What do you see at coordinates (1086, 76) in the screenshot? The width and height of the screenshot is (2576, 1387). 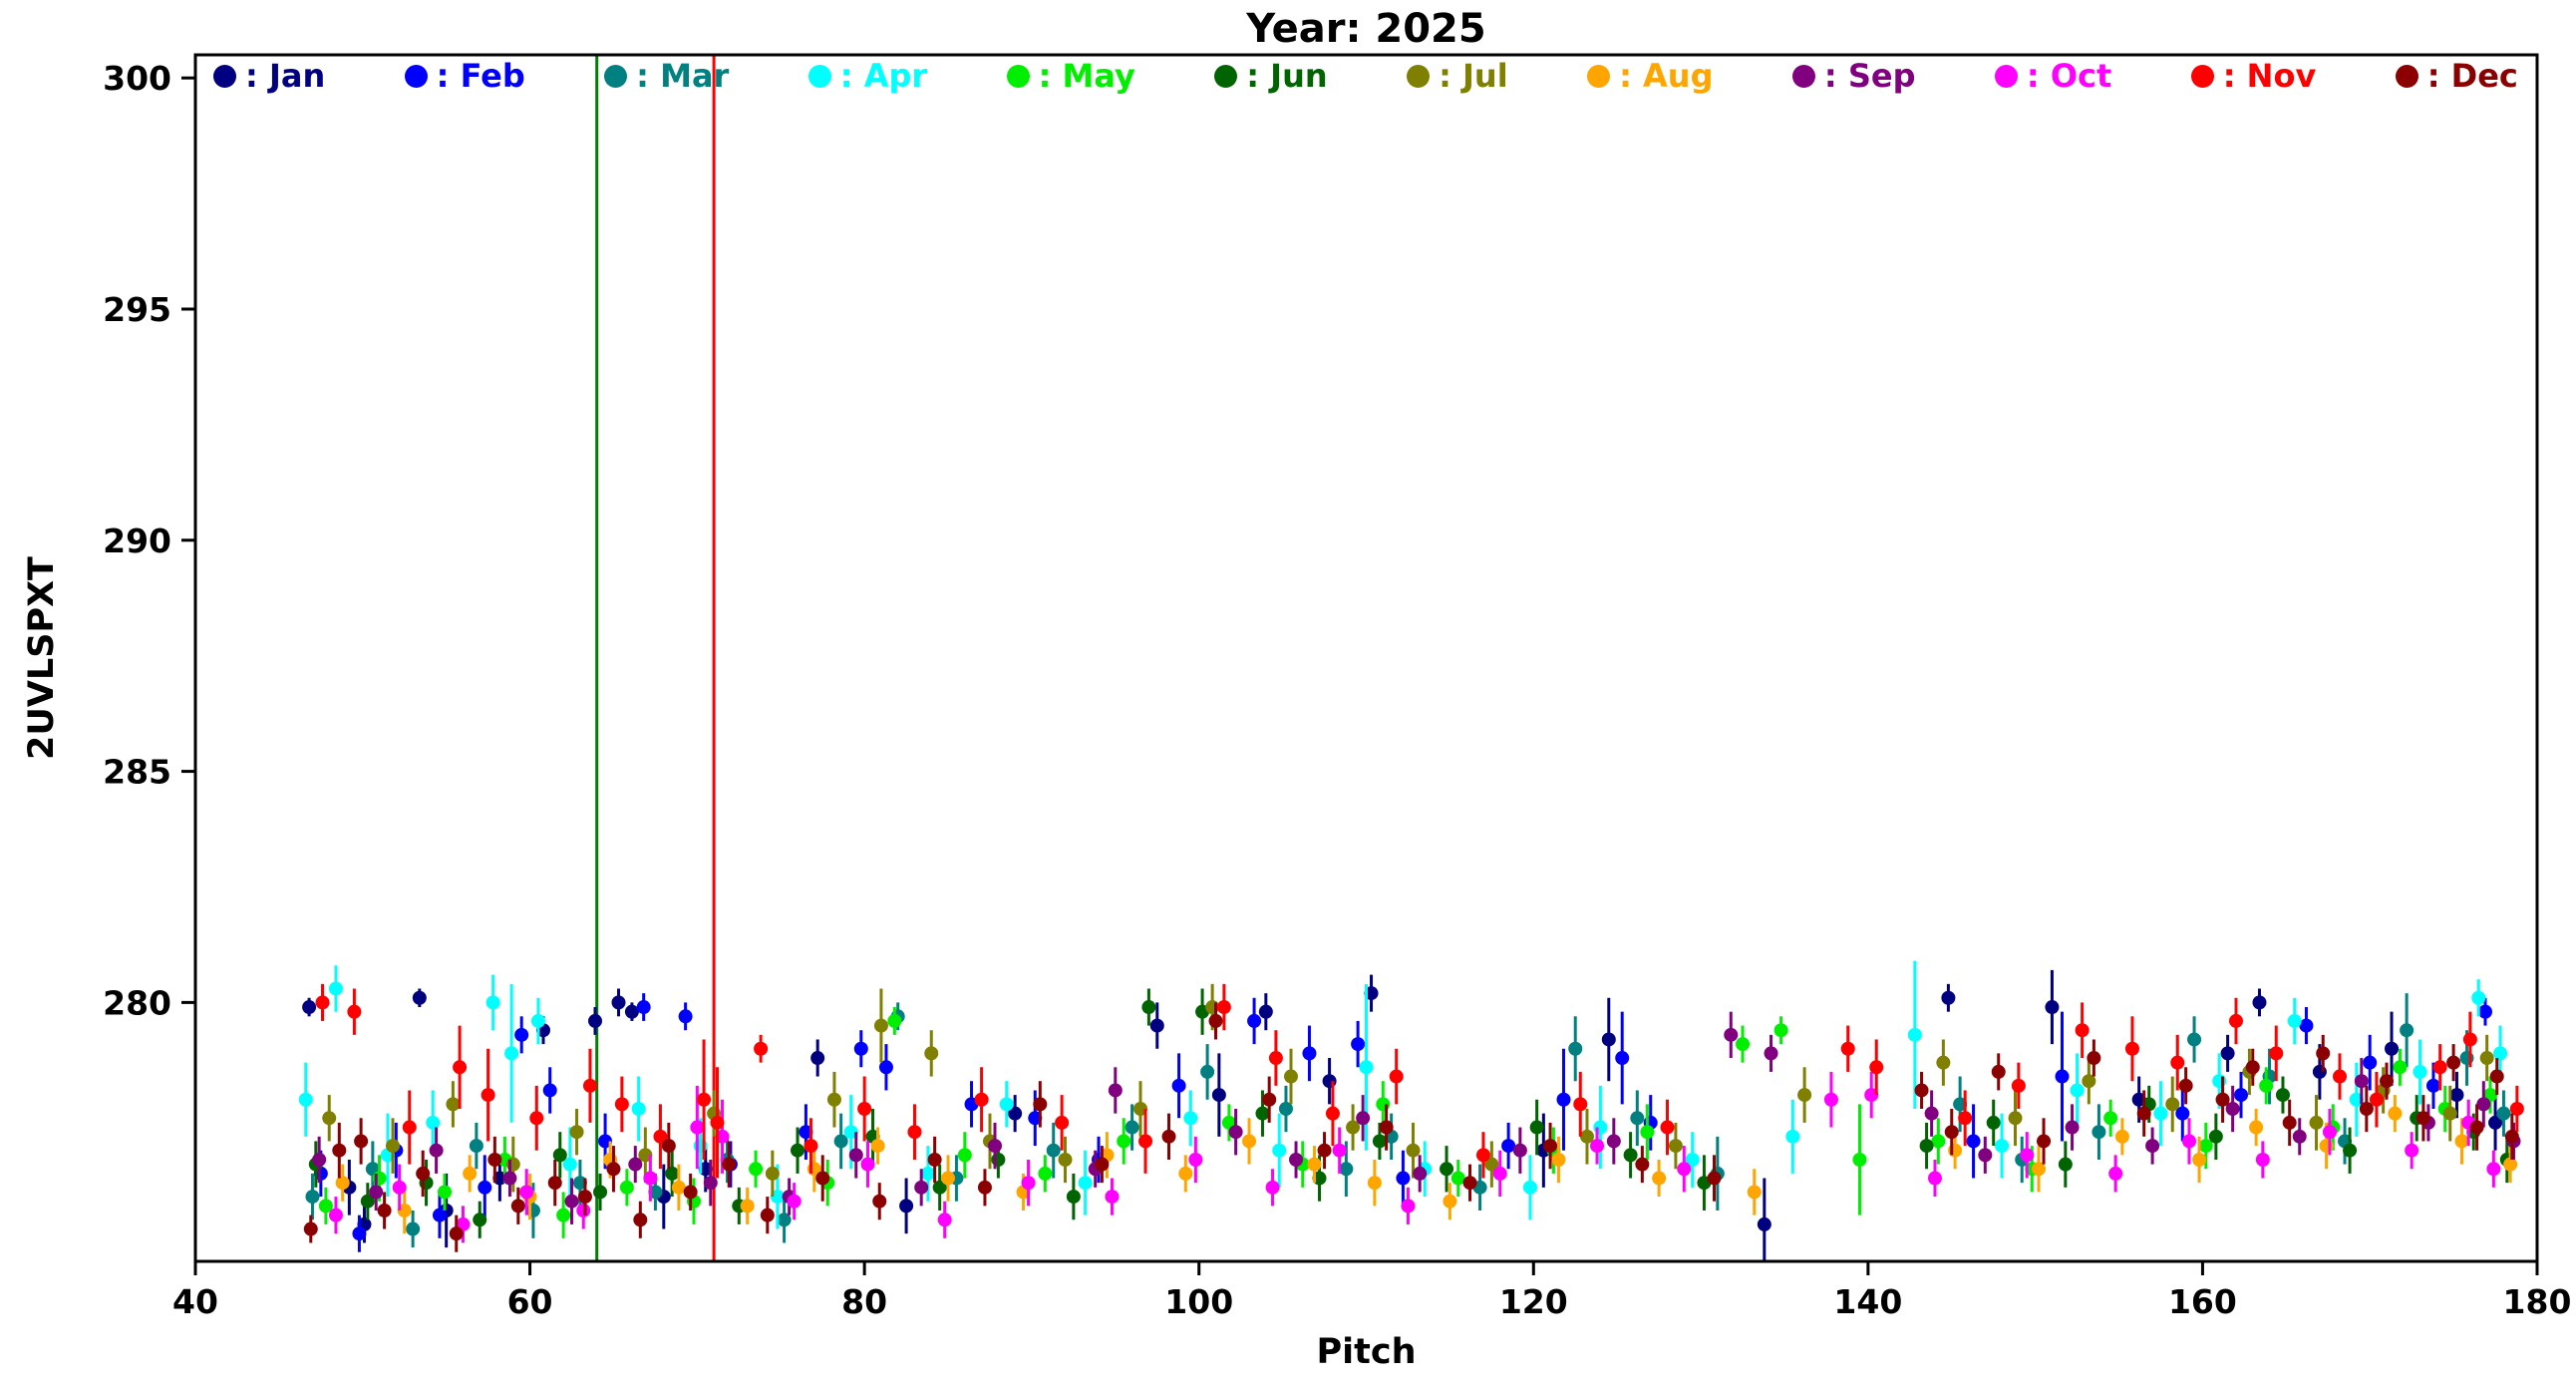 I see `legend-label-may: : May` at bounding box center [1086, 76].